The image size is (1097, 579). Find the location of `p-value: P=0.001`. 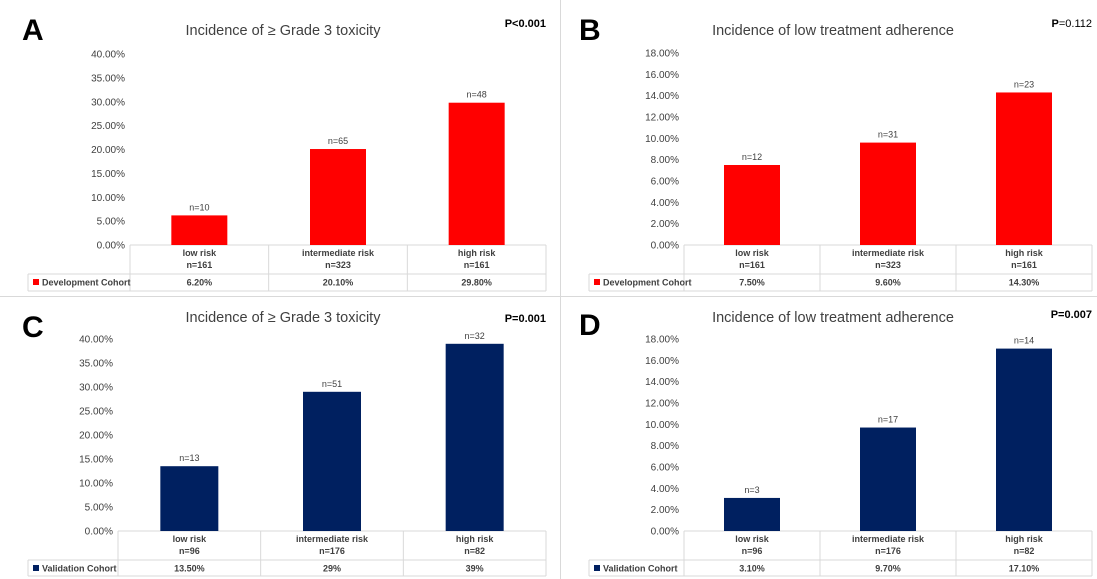

p-value: P=0.001 is located at coordinates (525, 319).